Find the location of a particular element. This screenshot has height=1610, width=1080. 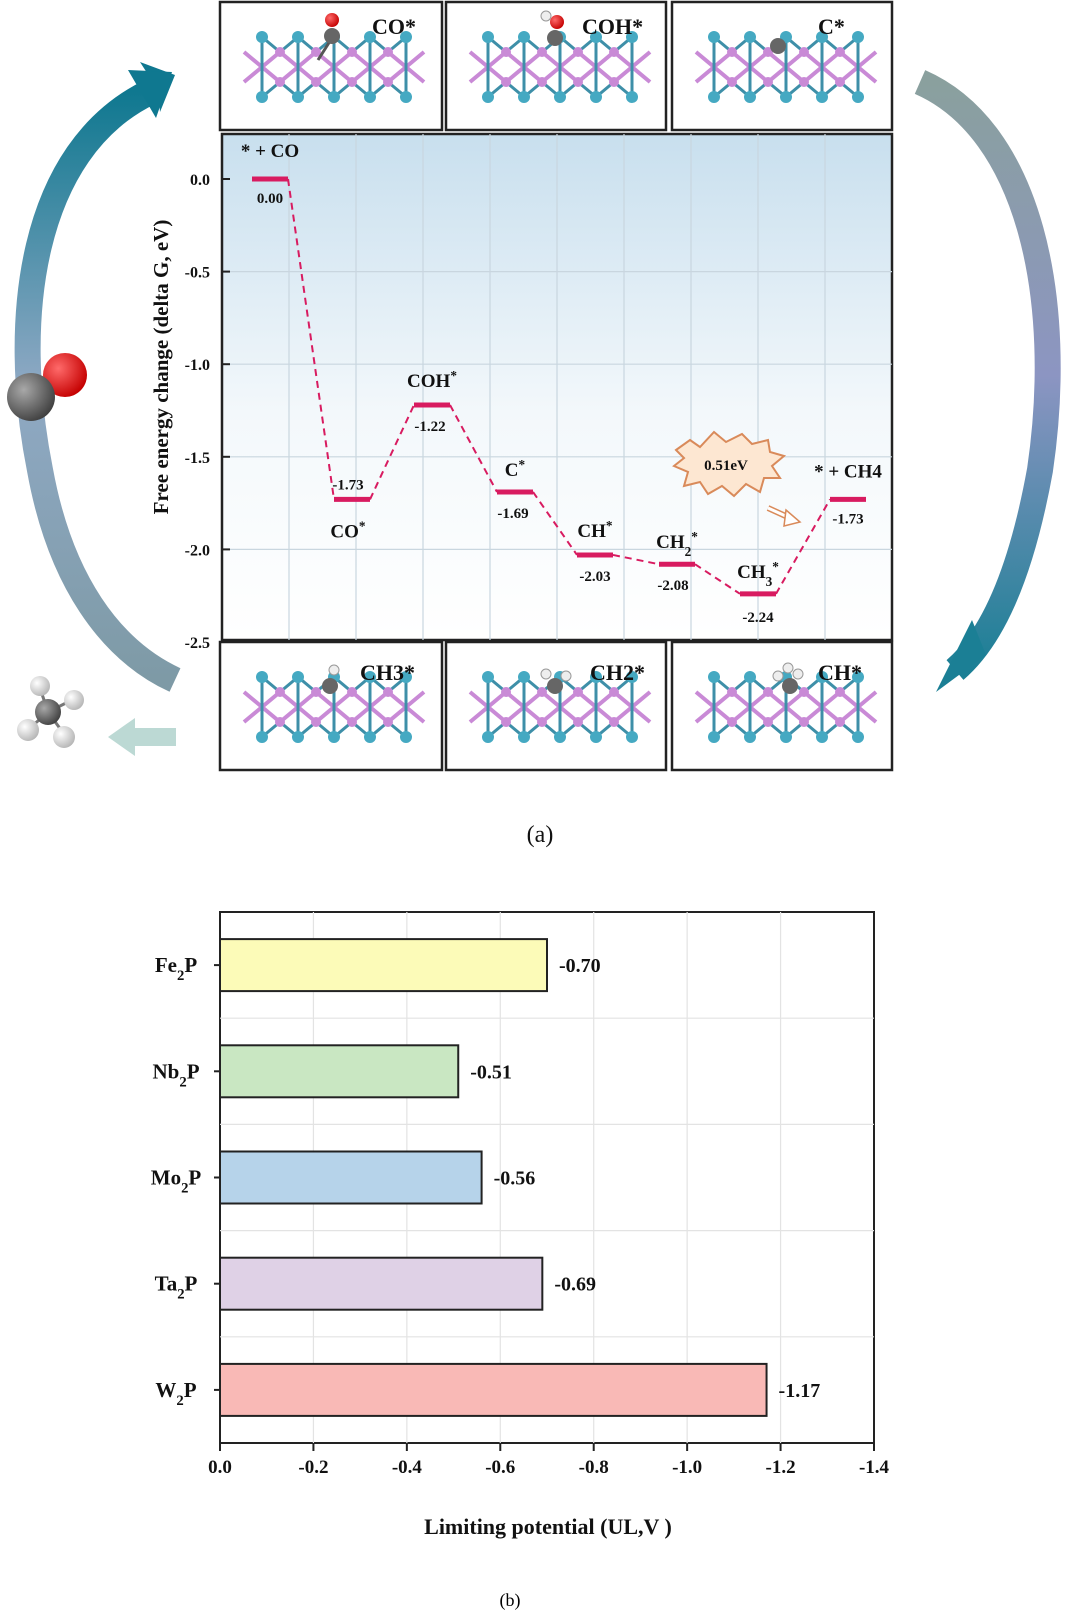

barrier-highlight: 0.51eV is located at coordinates (737, 478).